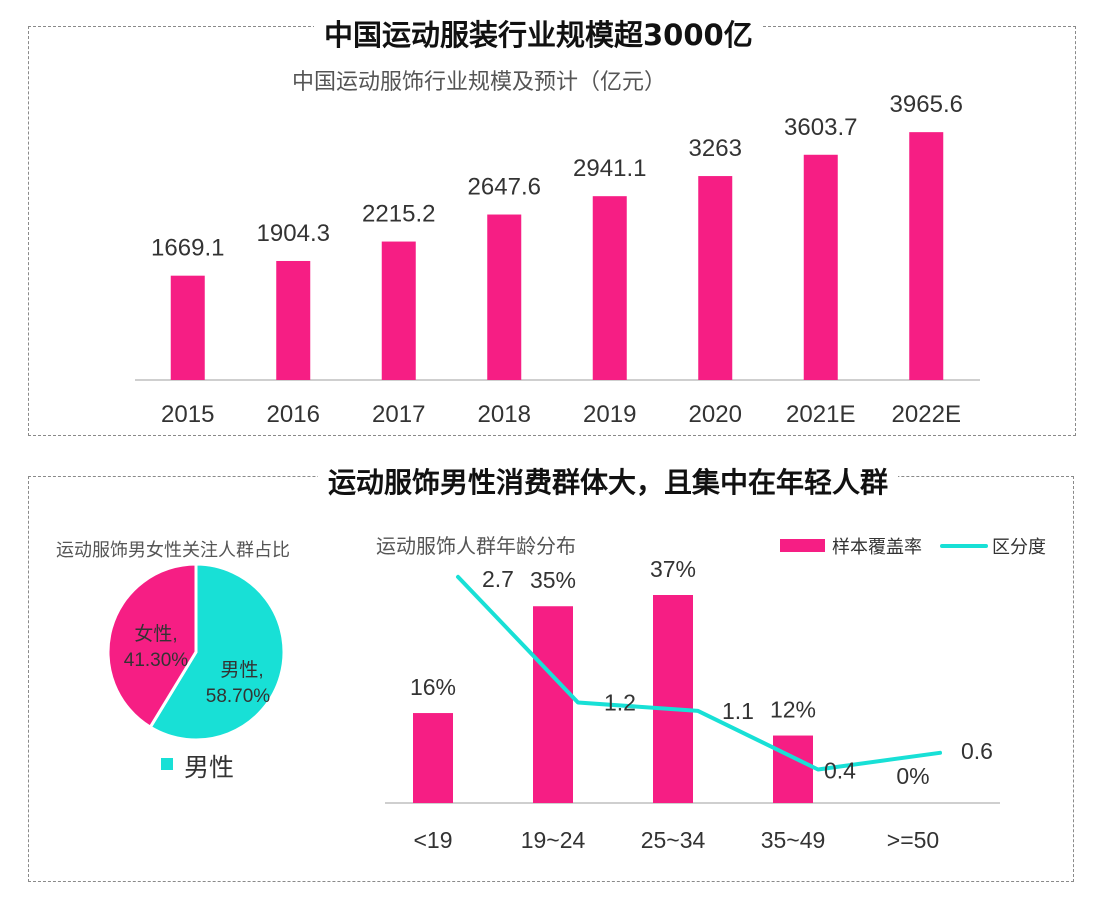  I want to click on x-tick-2019: 2019, so click(609, 414).